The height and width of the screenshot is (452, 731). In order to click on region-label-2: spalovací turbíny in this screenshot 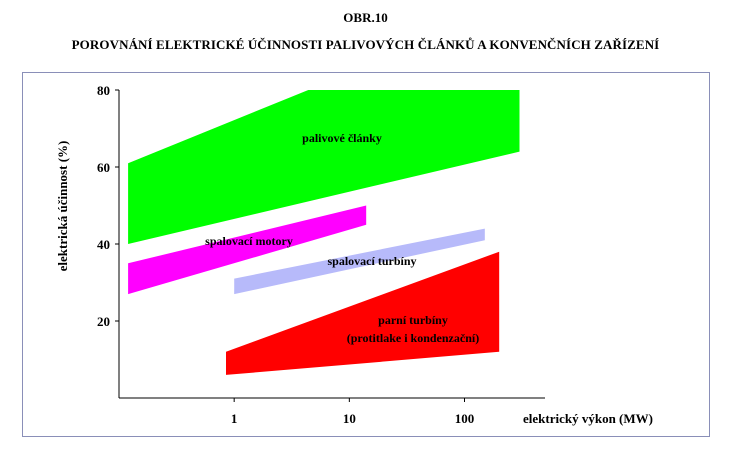, I will do `click(371, 261)`.